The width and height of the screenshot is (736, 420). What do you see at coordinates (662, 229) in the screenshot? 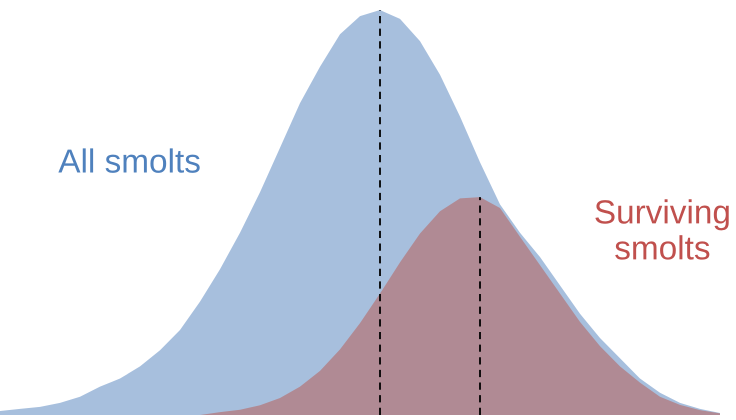
I see `series-label: Surviving smolts` at bounding box center [662, 229].